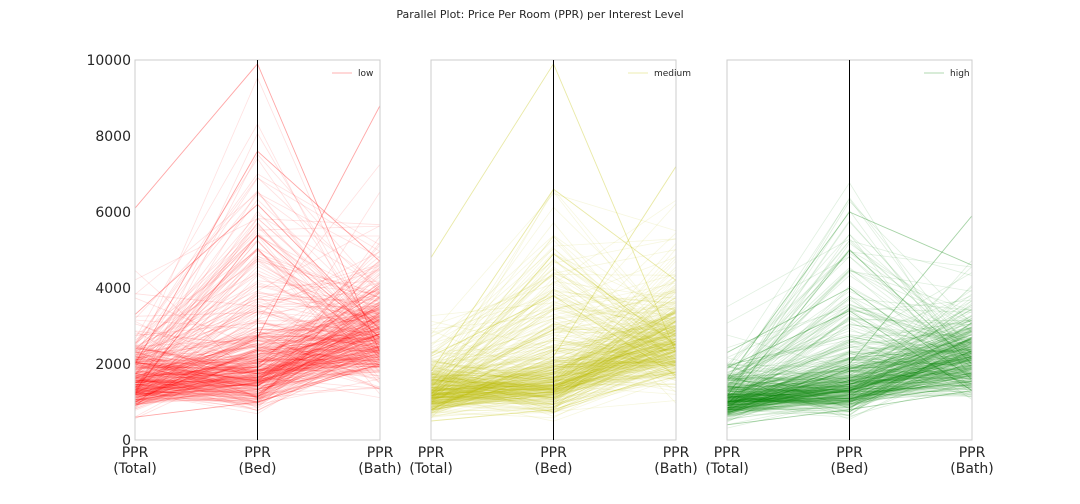 This screenshot has height=504, width=1080. What do you see at coordinates (960, 74) in the screenshot?
I see `legend-label: high` at bounding box center [960, 74].